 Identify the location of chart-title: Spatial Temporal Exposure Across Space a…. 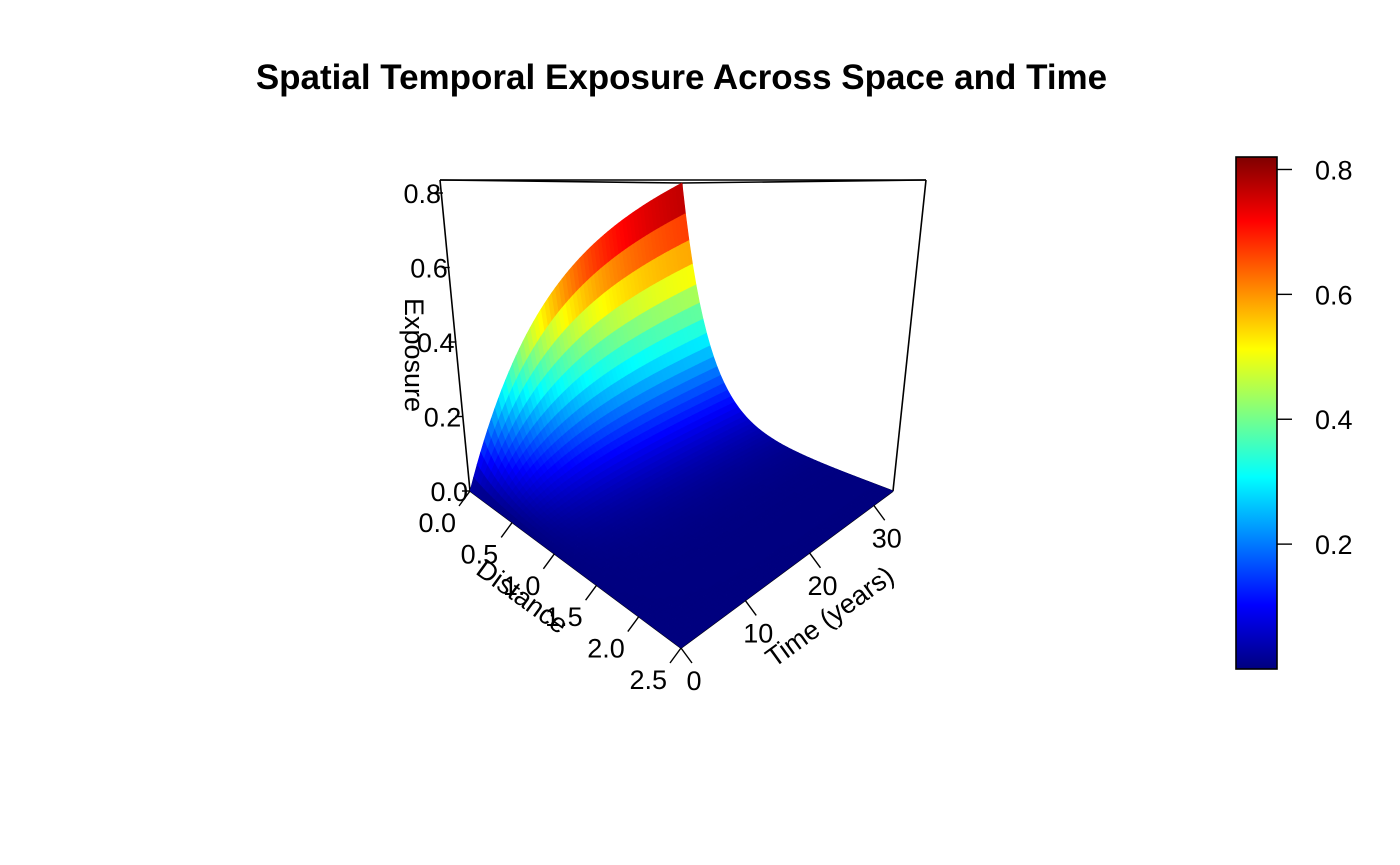
(681, 77).